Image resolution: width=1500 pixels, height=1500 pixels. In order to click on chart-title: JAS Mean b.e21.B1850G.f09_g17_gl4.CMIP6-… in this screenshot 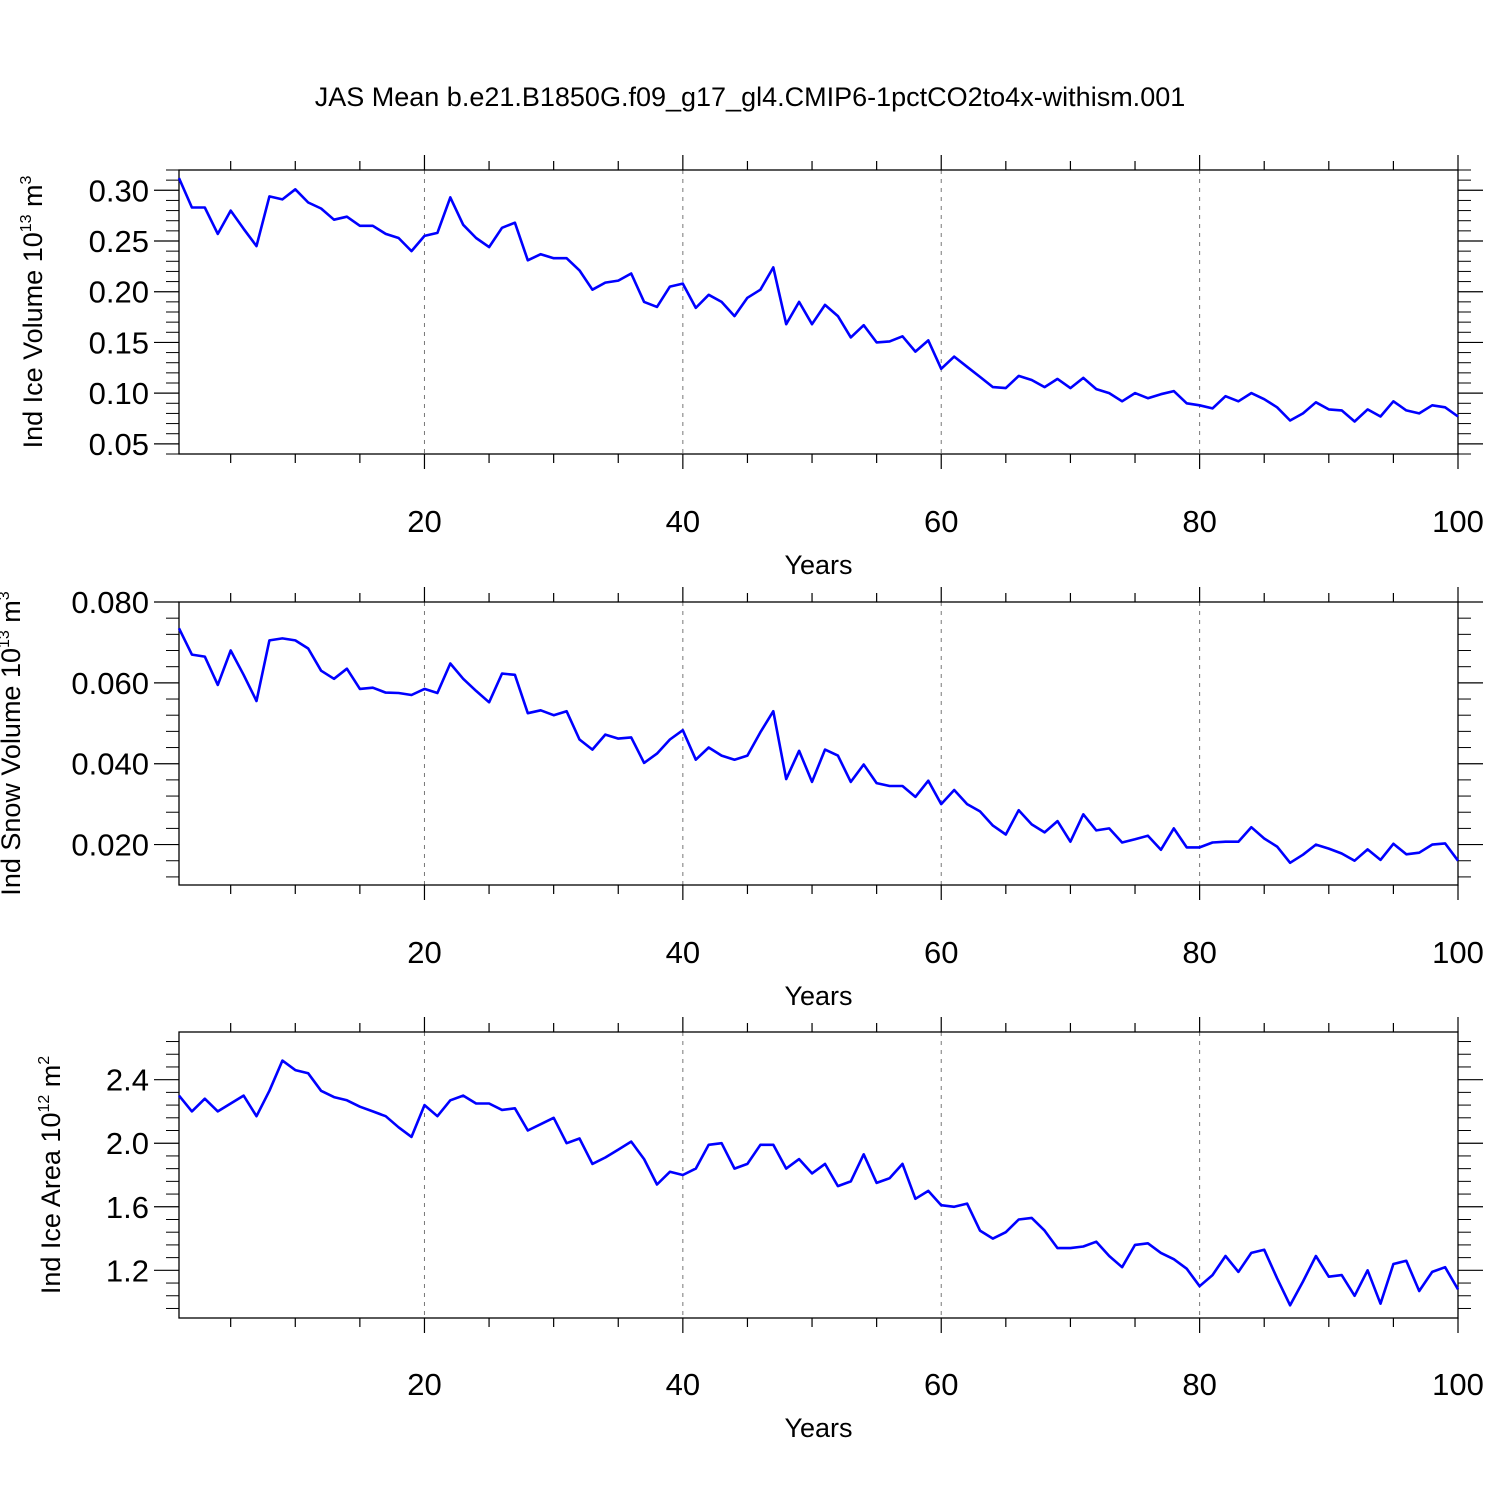, I will do `click(750, 97)`.